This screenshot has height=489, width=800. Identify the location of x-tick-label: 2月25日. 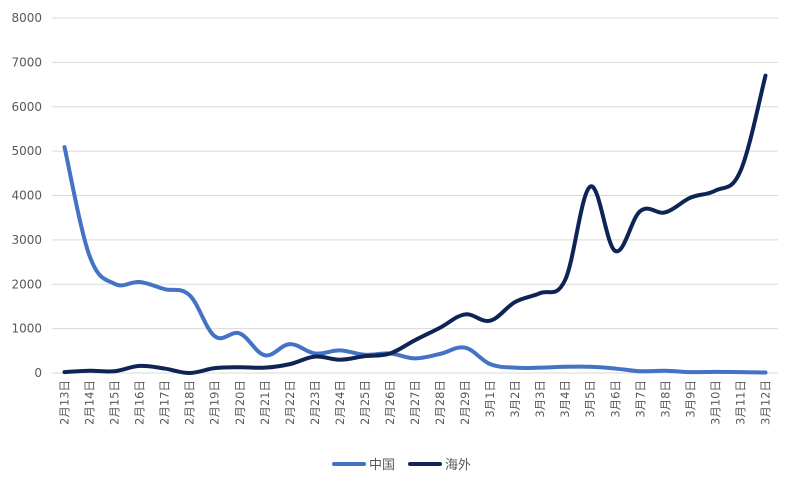
(365, 402).